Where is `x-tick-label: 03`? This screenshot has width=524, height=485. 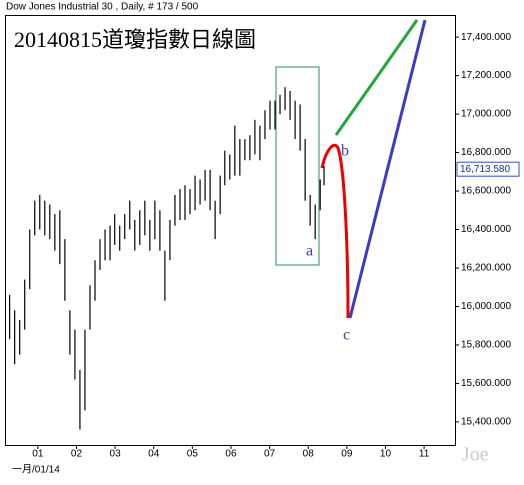
x-tick-label: 03 is located at coordinates (116, 454).